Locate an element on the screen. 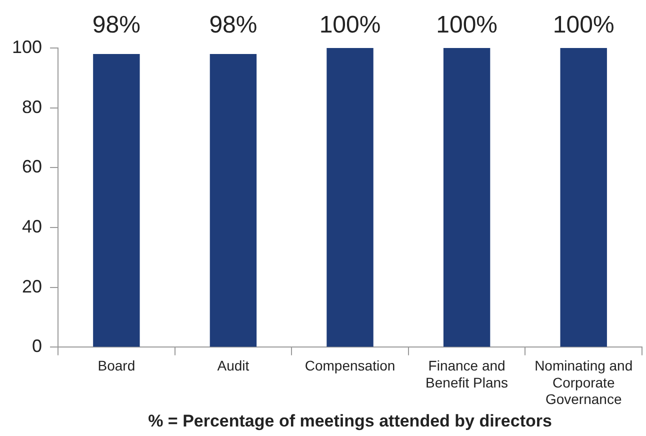 The width and height of the screenshot is (646, 436). y-tick-label: 40 is located at coordinates (32, 226).